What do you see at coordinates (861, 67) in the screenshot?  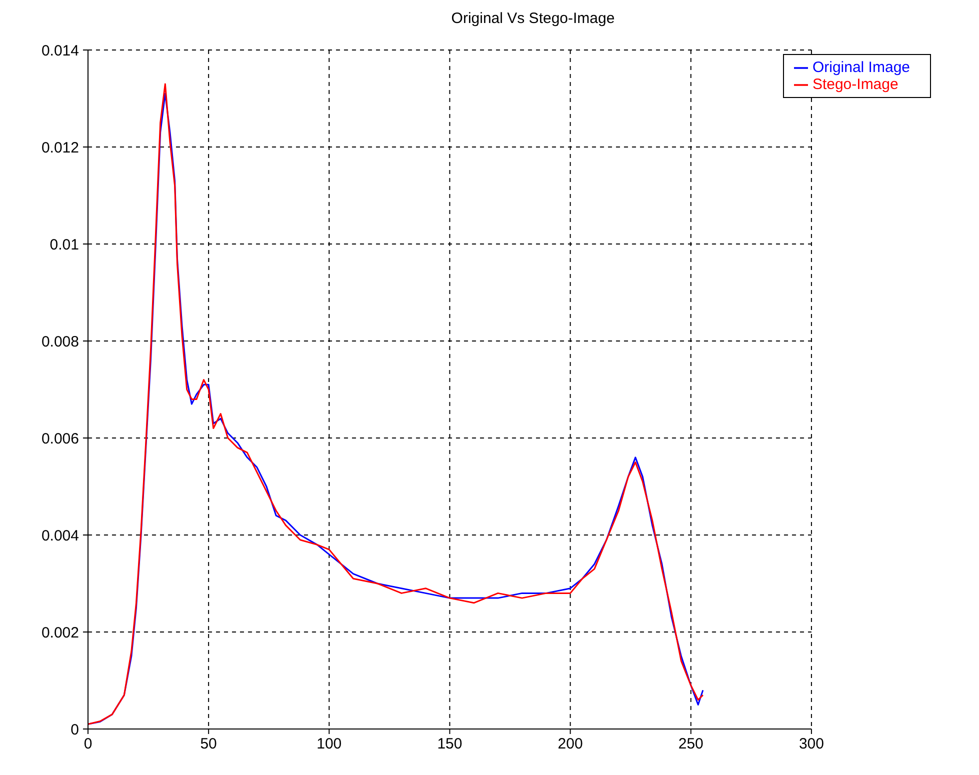 I see `legend-label: Original Image` at bounding box center [861, 67].